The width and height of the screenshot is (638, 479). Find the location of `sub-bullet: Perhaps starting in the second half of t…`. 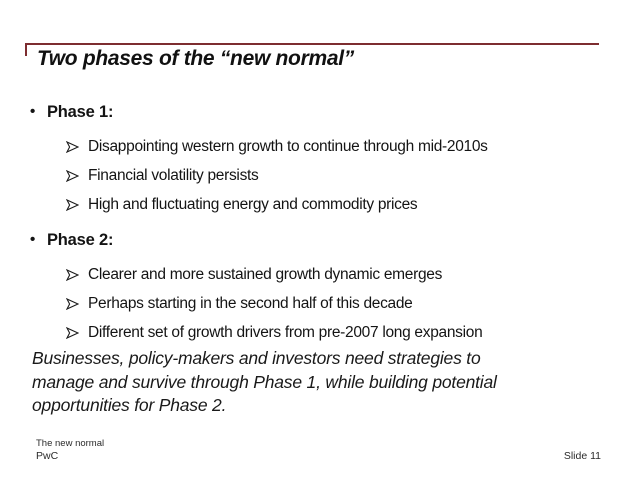

sub-bullet: Perhaps starting in the second half of t… is located at coordinates (340, 303).